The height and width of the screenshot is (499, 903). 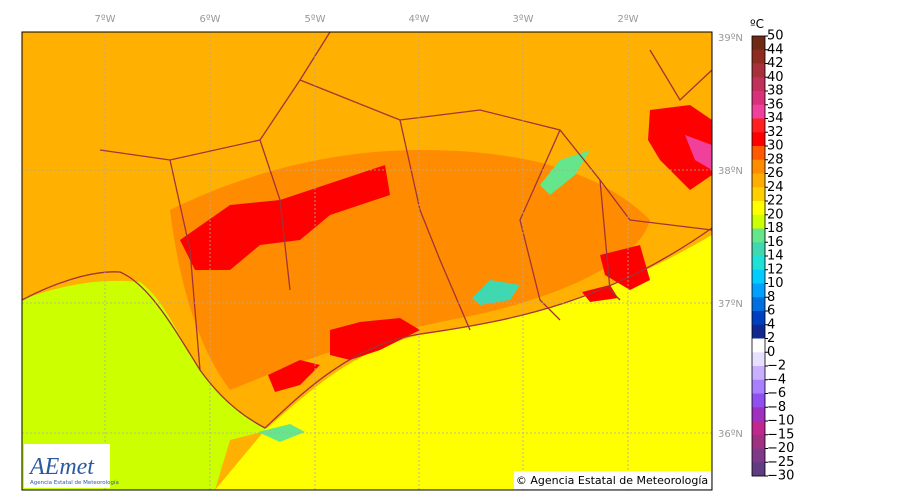 What do you see at coordinates (628, 19) in the screenshot?
I see `lon-label: 2ºW` at bounding box center [628, 19].